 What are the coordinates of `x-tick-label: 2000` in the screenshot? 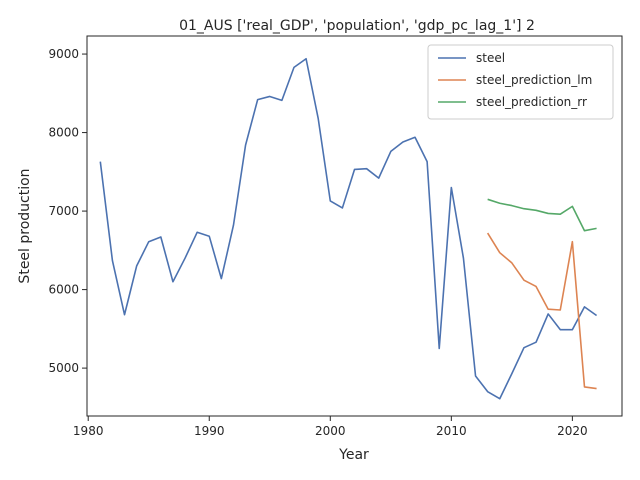 It's located at (330, 431).